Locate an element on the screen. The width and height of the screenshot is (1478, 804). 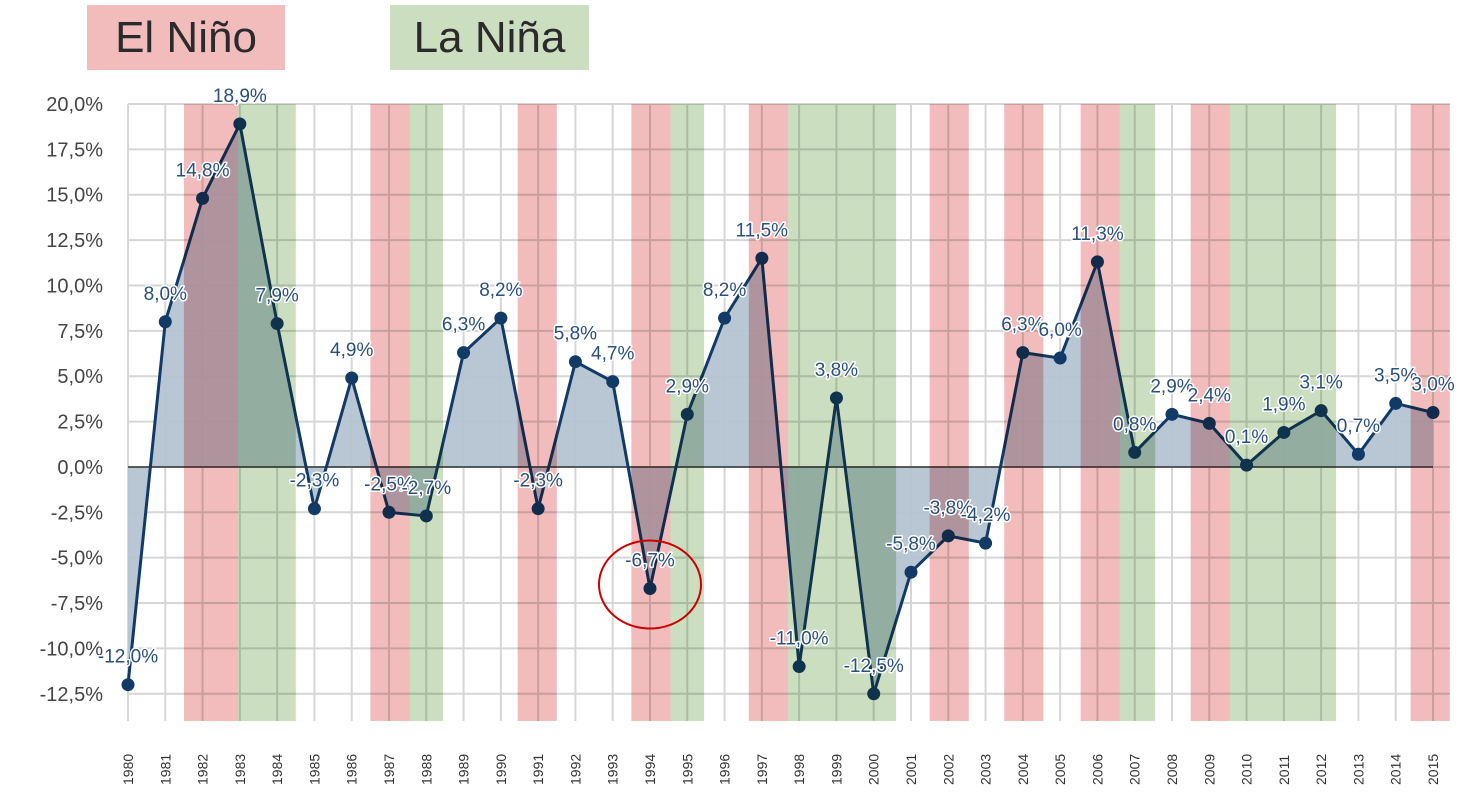
data-label: 2,4% is located at coordinates (1209, 395).